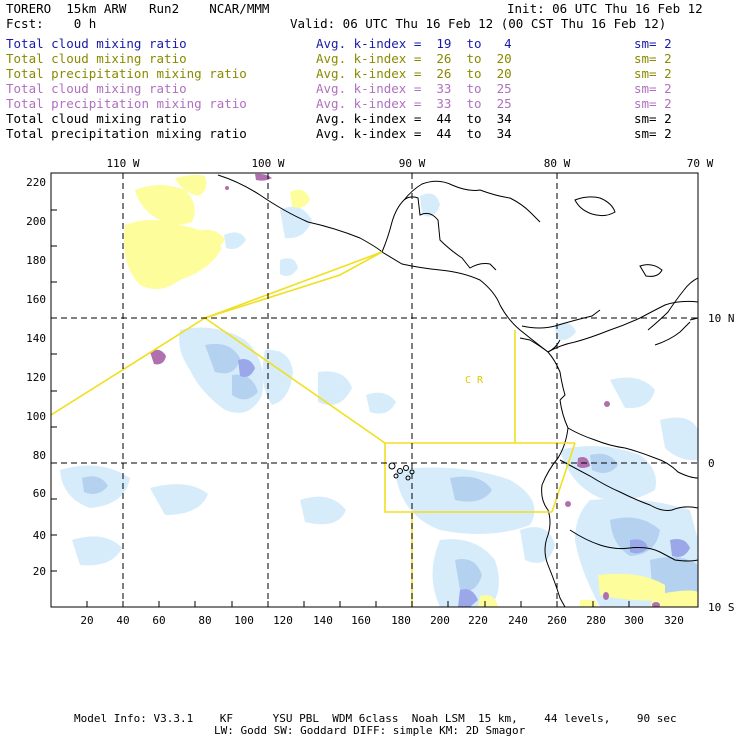 The height and width of the screenshot is (740, 740). Describe the element at coordinates (39, 571) in the screenshot. I see `y-tick-label: 20` at that location.